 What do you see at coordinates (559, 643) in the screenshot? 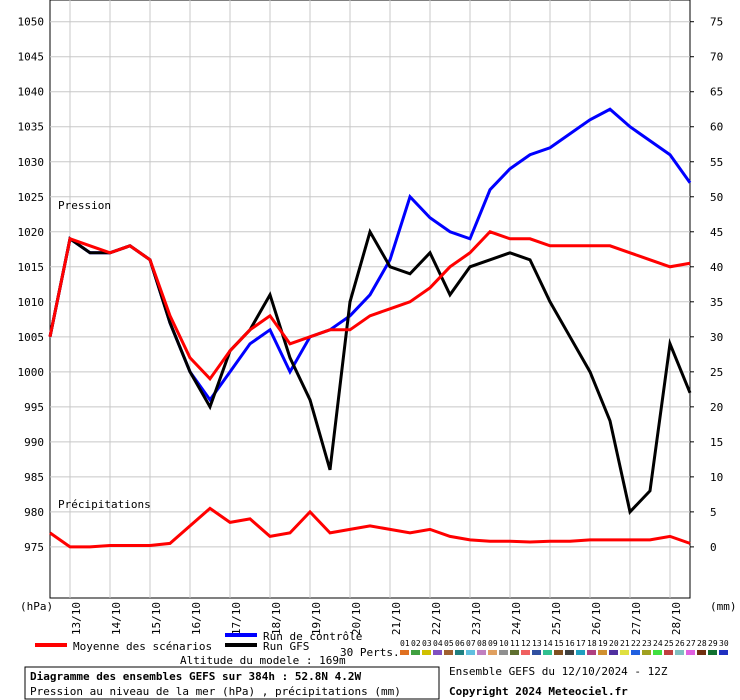
I see `pert-label: 15` at bounding box center [559, 643].